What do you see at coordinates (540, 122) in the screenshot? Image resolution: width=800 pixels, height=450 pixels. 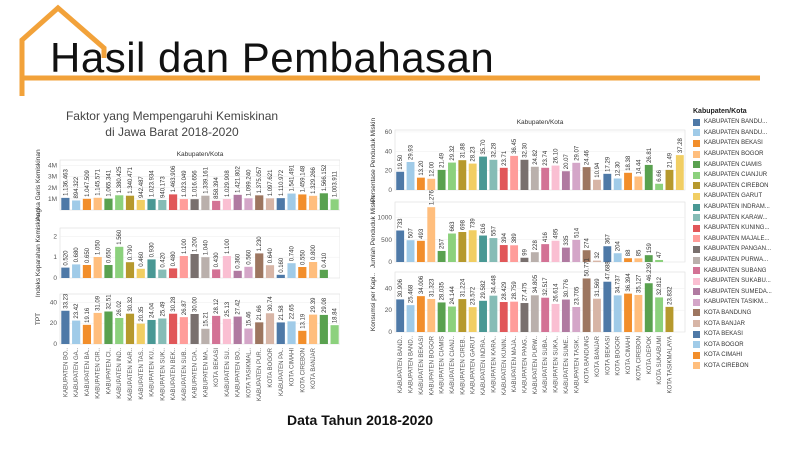 I see `chart-header: Kabupaten/Kota` at bounding box center [540, 122].